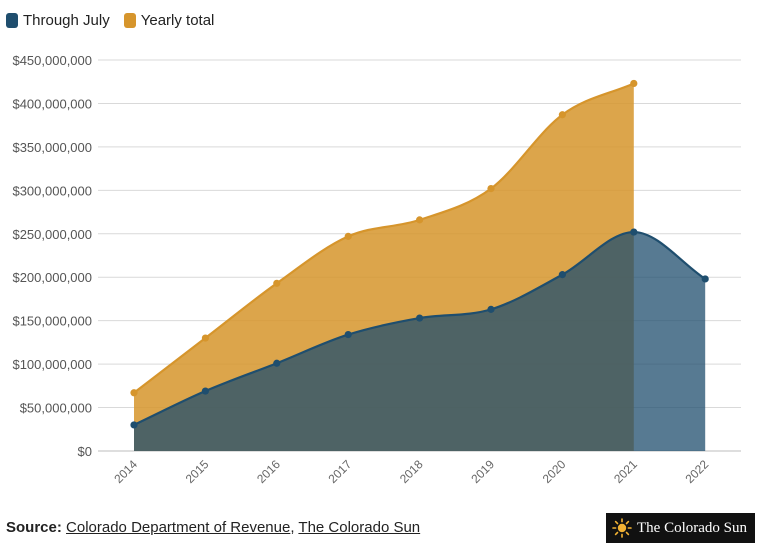  What do you see at coordinates (177, 20) in the screenshot?
I see `legend-label-yearly-total: Yearly total` at bounding box center [177, 20].